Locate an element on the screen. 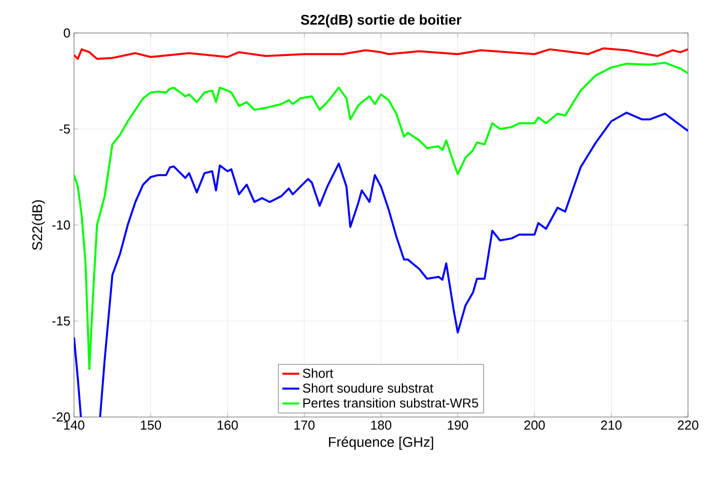 The image size is (707, 480). y-axis-title: S22(dB) is located at coordinates (38, 225).